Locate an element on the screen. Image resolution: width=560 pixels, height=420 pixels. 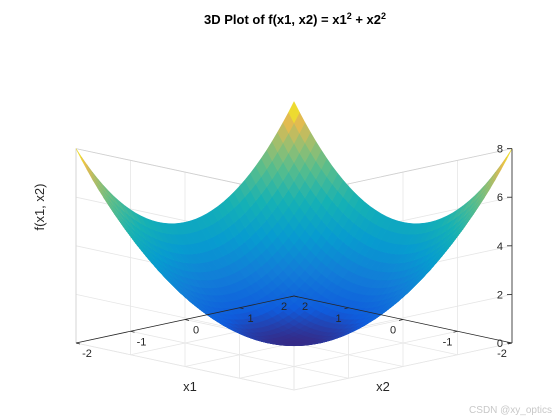
y-tick-label: -1 is located at coordinates (142, 342).